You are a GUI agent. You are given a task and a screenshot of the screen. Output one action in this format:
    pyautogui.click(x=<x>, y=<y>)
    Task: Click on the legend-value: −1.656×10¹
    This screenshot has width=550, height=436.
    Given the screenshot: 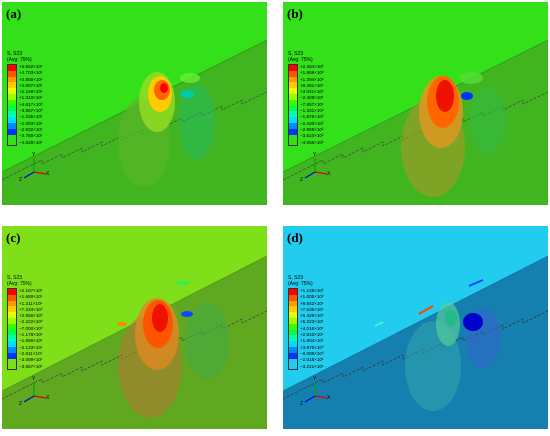 What is the action you would take?
    pyautogui.click(x=31, y=341)
    